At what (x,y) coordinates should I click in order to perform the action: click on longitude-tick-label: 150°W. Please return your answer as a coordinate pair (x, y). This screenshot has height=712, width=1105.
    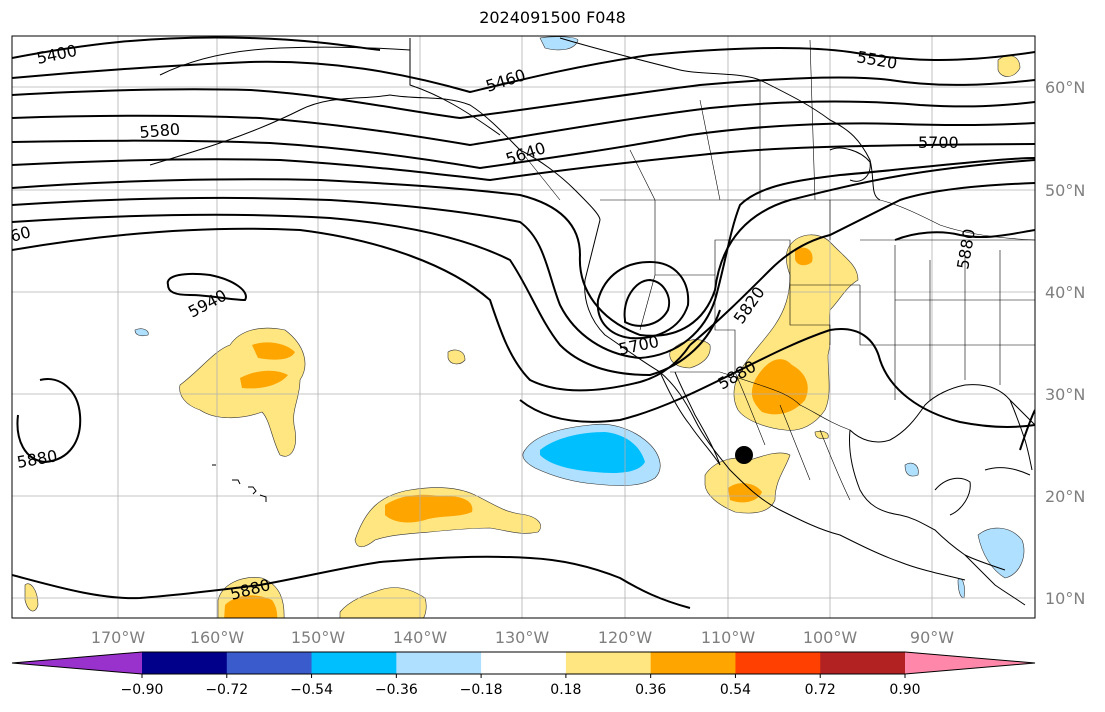
    Looking at the image, I should click on (318, 637).